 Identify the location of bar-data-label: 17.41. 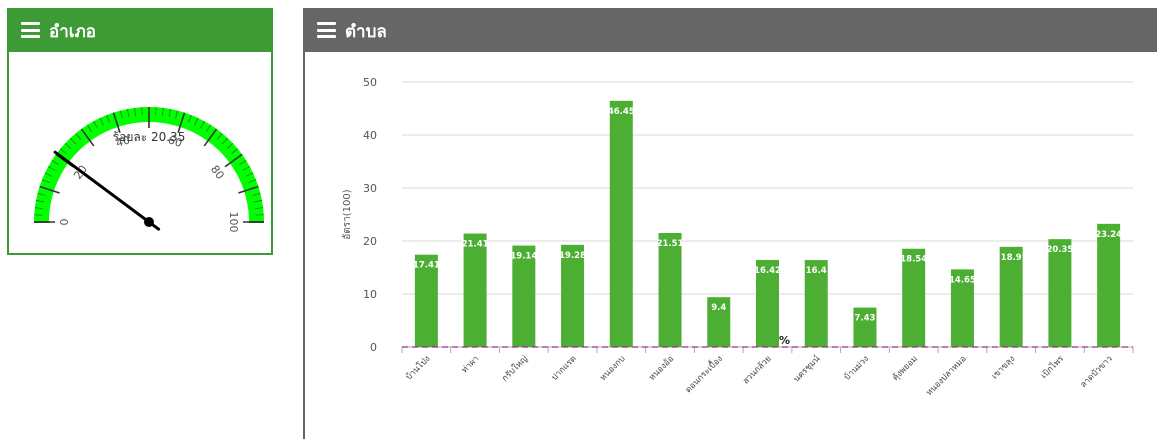
(426, 266).